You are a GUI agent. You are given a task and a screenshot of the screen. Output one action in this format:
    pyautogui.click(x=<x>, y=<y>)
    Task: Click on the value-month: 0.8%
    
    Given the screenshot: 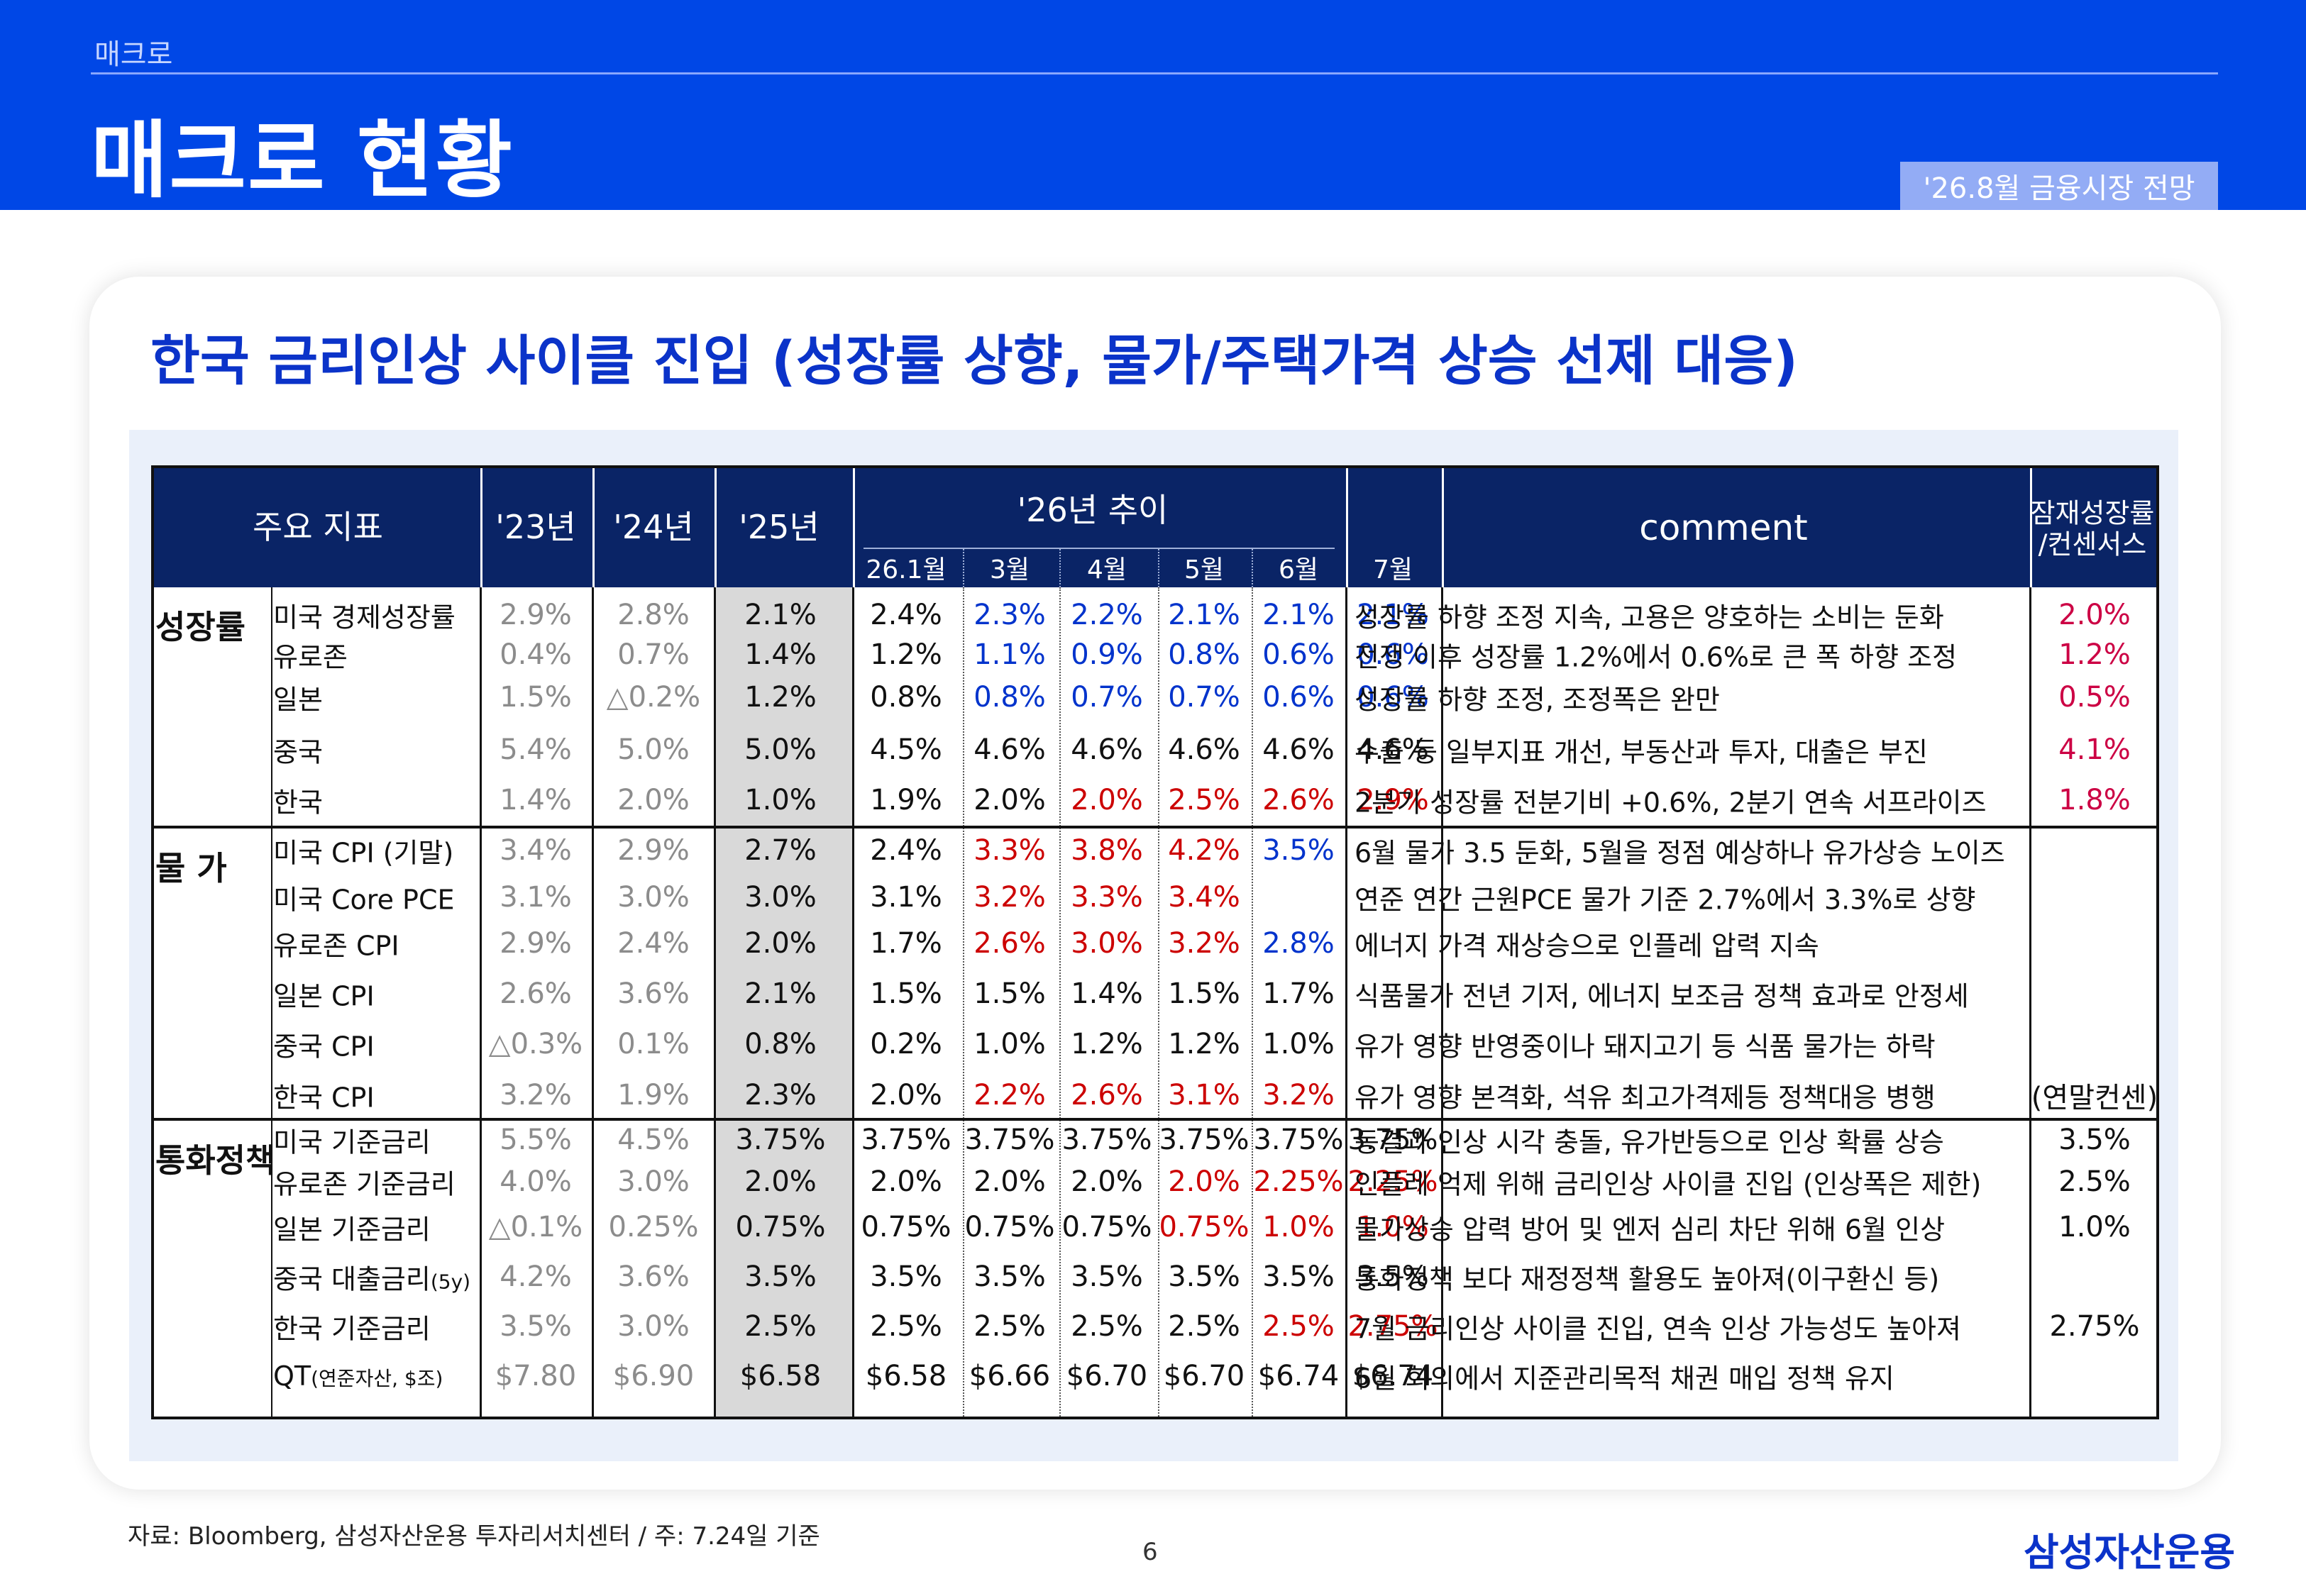 What is the action you would take?
    pyautogui.click(x=906, y=698)
    